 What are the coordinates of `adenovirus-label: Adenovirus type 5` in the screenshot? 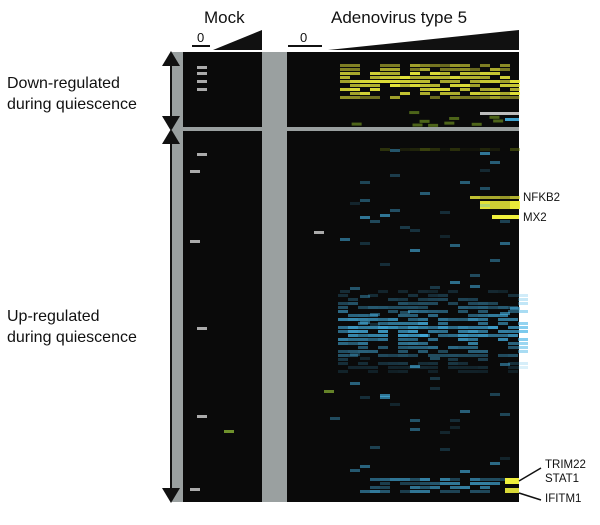 It's located at (399, 17).